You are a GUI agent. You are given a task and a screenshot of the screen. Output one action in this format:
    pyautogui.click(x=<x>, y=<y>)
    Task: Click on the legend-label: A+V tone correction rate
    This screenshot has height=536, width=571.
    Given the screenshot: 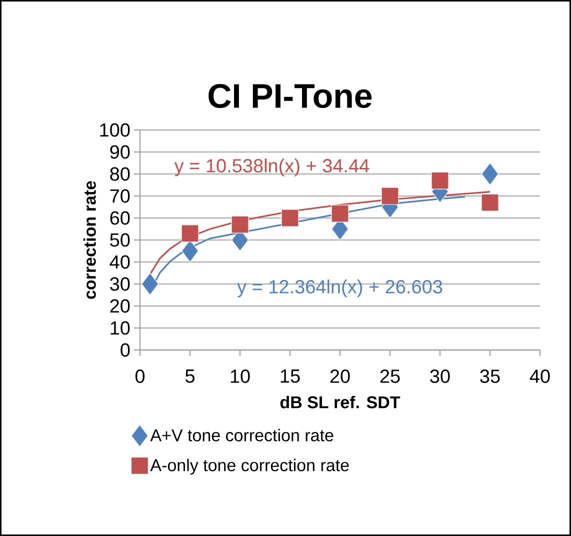 What is the action you would take?
    pyautogui.click(x=242, y=435)
    